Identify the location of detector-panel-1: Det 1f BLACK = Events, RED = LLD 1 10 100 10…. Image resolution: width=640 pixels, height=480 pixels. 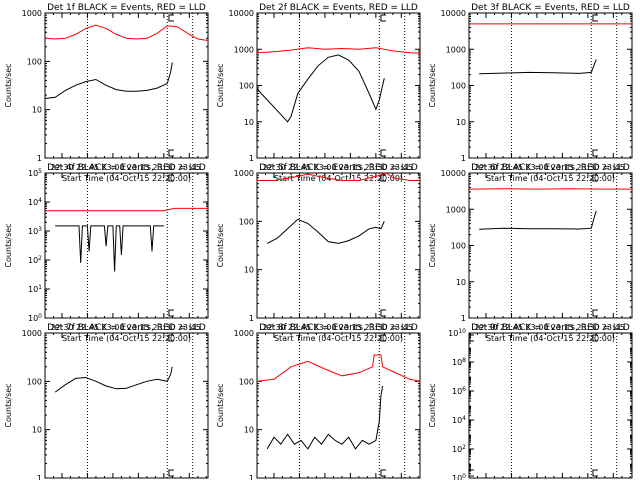
(106, 93).